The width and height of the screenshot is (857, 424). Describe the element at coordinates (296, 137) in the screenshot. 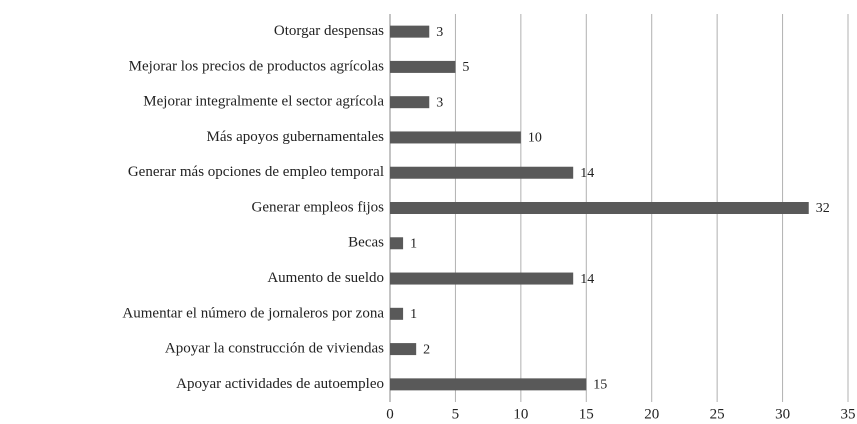

I see `y-tick-label: Más apoyos gubernamentales` at that location.